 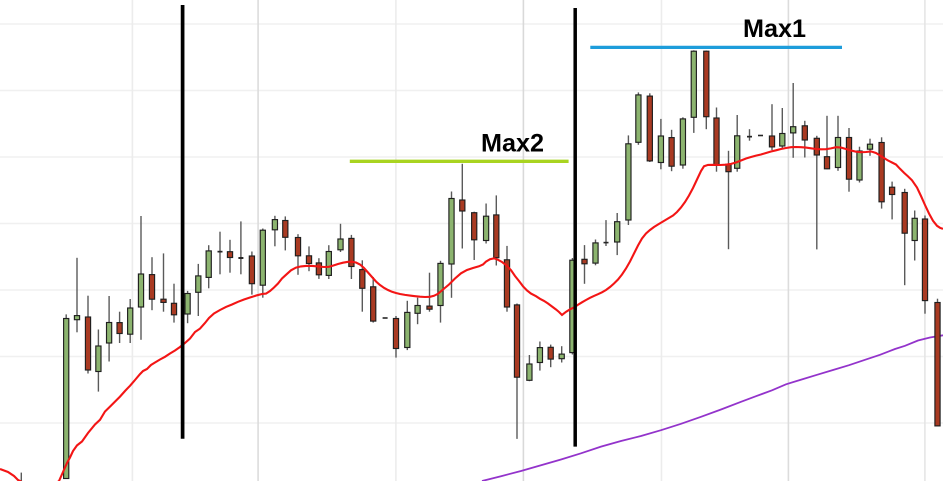 What do you see at coordinates (774, 29) in the screenshot?
I see `svg-text: Max1` at bounding box center [774, 29].